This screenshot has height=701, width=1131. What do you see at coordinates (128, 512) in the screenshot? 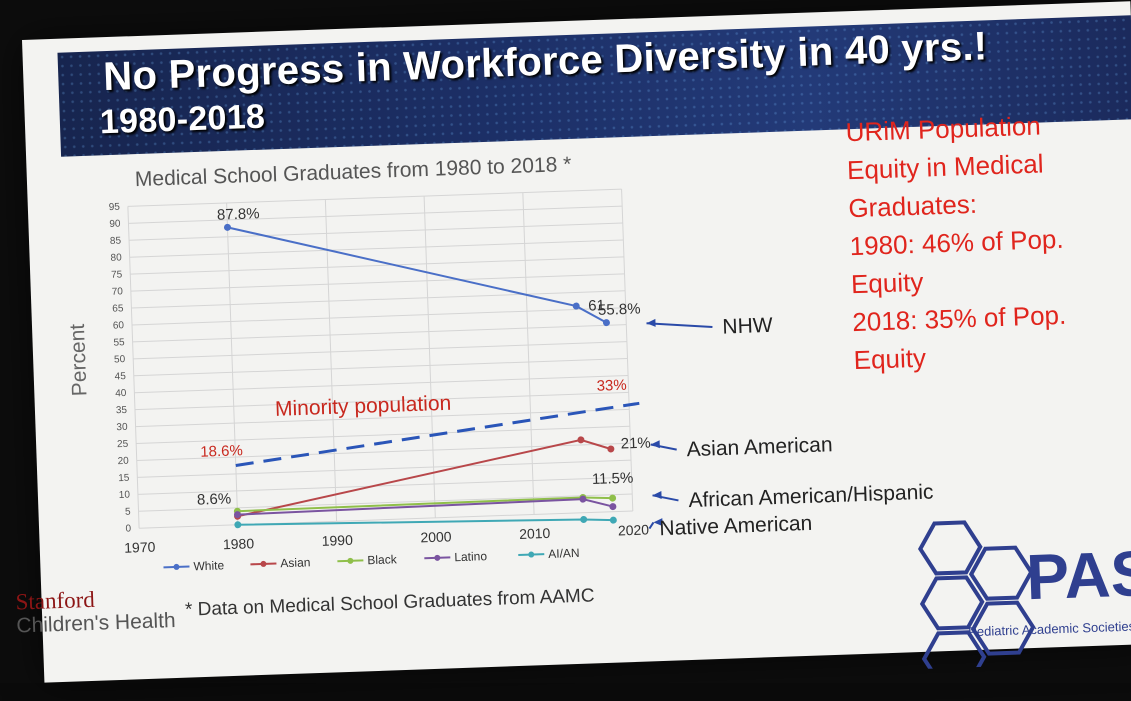
I see `y-tick-label: 5` at bounding box center [128, 512].